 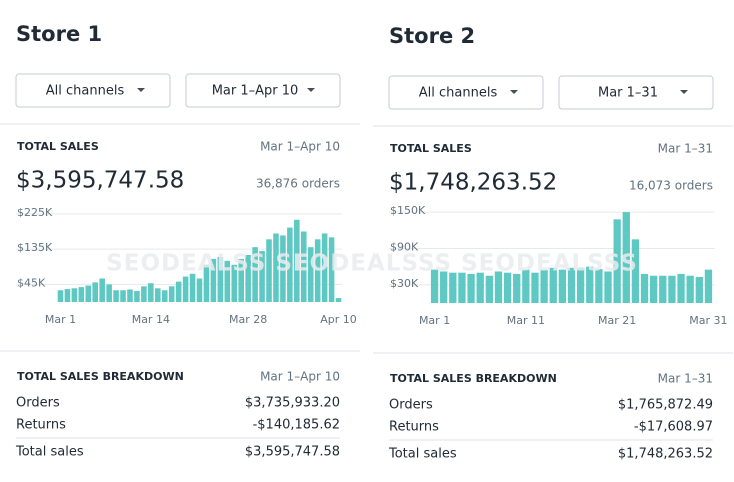 I want to click on y-tick-label: $90K, so click(x=404, y=246).